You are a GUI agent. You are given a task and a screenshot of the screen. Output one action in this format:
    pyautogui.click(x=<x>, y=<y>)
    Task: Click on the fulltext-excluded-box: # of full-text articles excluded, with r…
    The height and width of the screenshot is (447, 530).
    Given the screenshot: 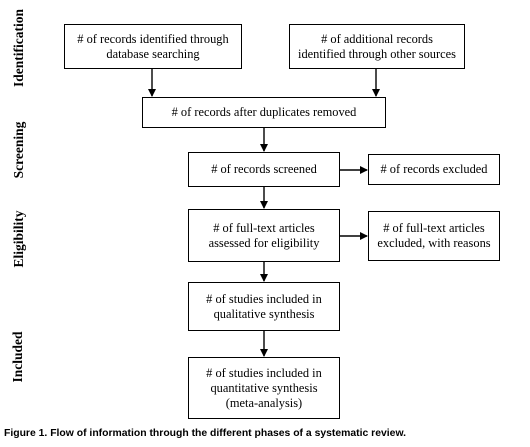 What is the action you would take?
    pyautogui.click(x=434, y=236)
    